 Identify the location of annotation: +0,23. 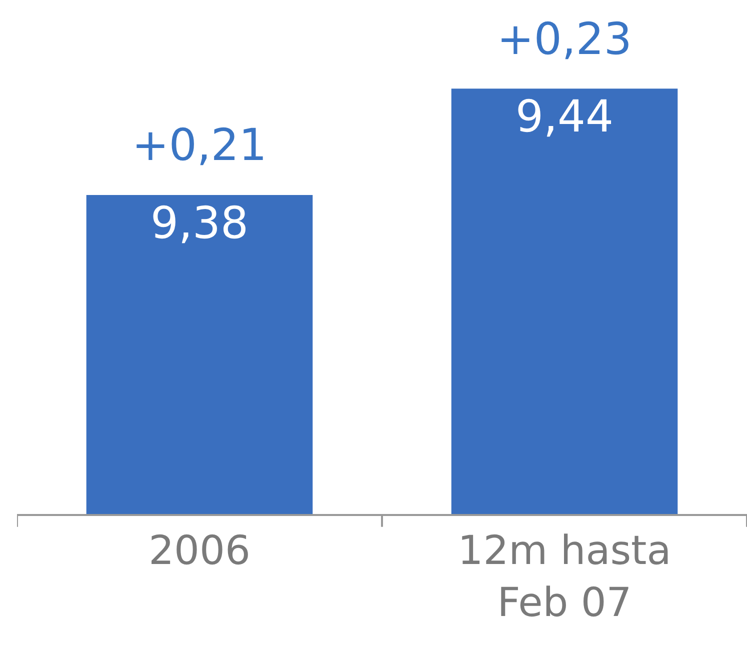
(564, 39).